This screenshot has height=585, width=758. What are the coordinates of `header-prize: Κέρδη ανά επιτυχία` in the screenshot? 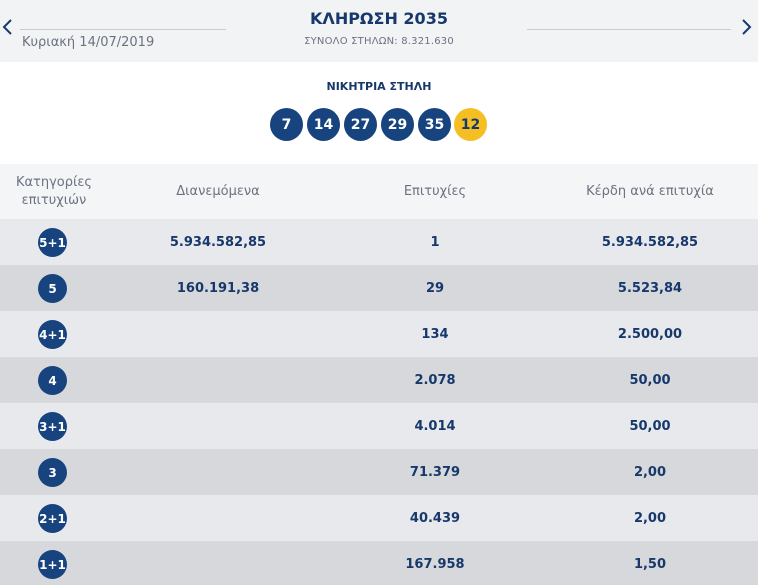 It's located at (650, 191).